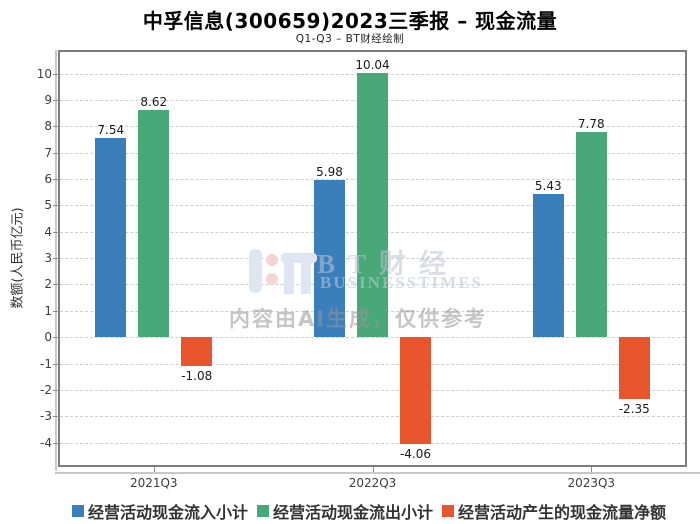  What do you see at coordinates (377, 473) in the screenshot?
I see `x-axis-line` at bounding box center [377, 473].